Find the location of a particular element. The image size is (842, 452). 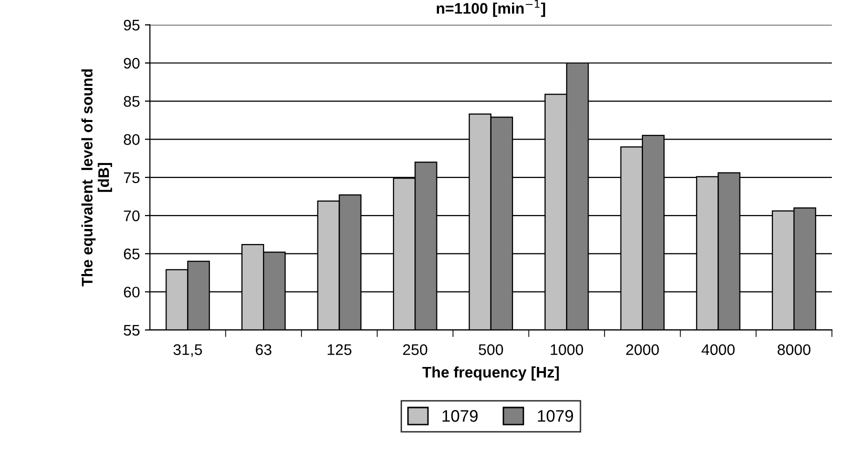

x-axis-title: The frequency [Hz] is located at coordinates (490, 373).